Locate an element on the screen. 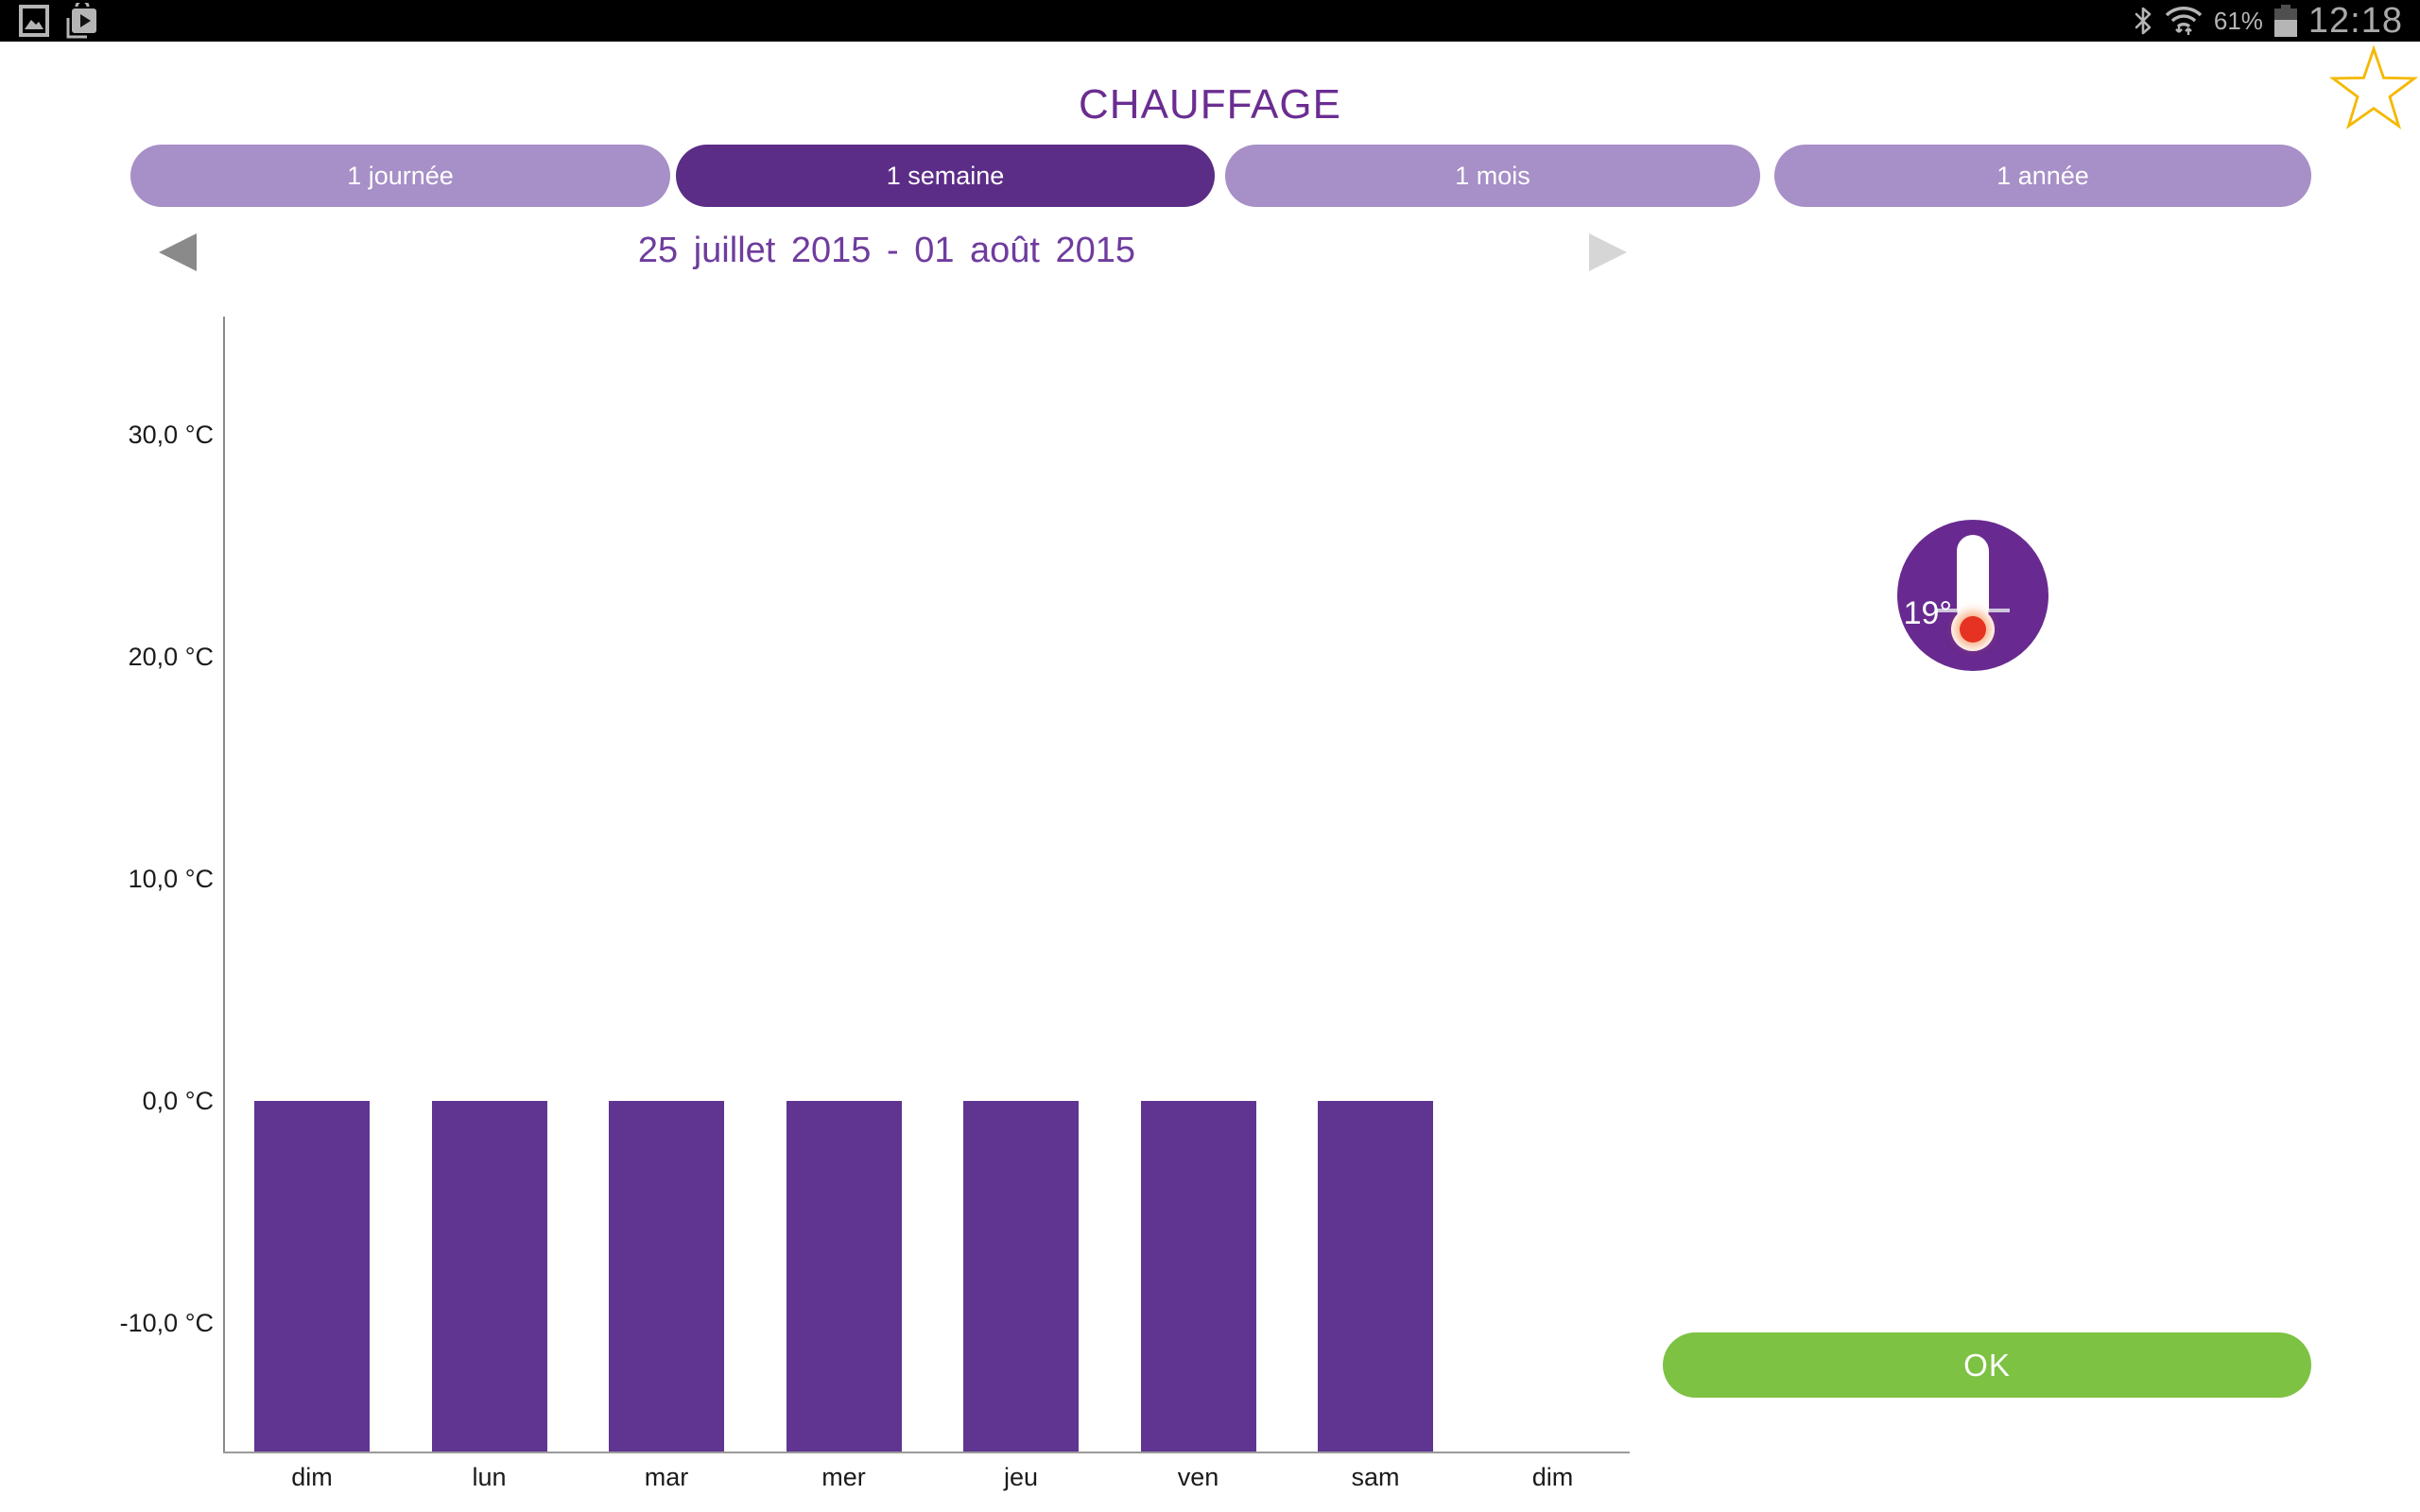 This screenshot has width=2420, height=1512. x-tick-label: jeu is located at coordinates (1021, 1477).